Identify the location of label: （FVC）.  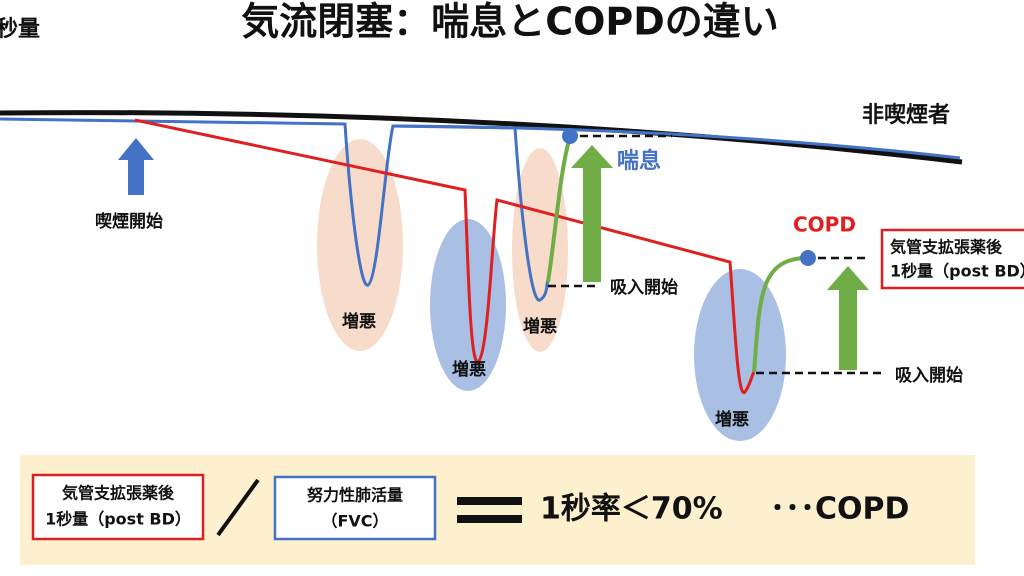
(354, 521).